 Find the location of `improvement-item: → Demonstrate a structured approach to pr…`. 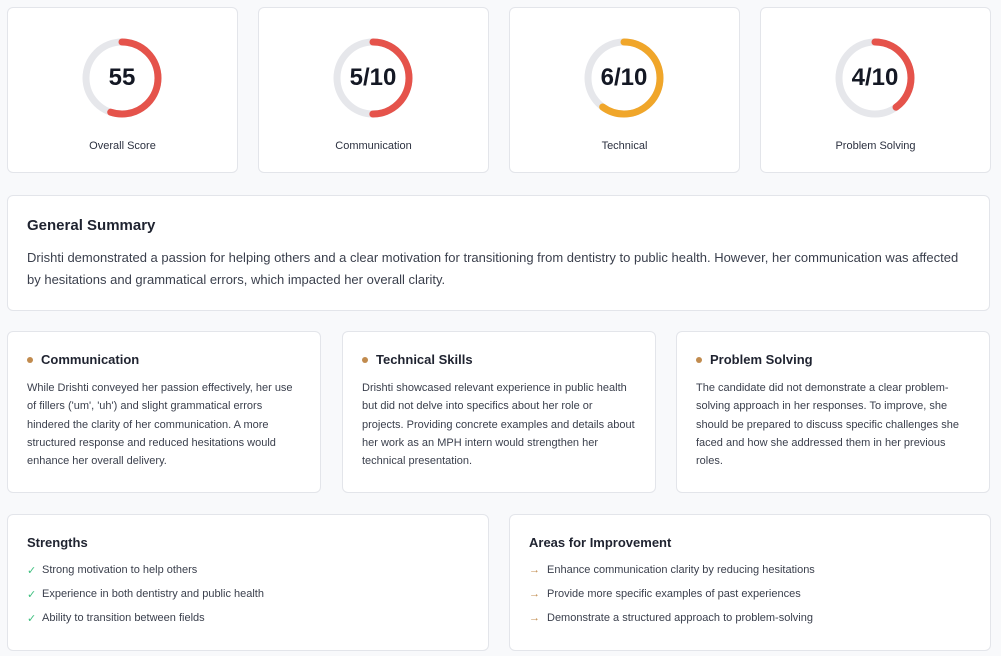

improvement-item: → Demonstrate a structured approach to pr… is located at coordinates (750, 624).